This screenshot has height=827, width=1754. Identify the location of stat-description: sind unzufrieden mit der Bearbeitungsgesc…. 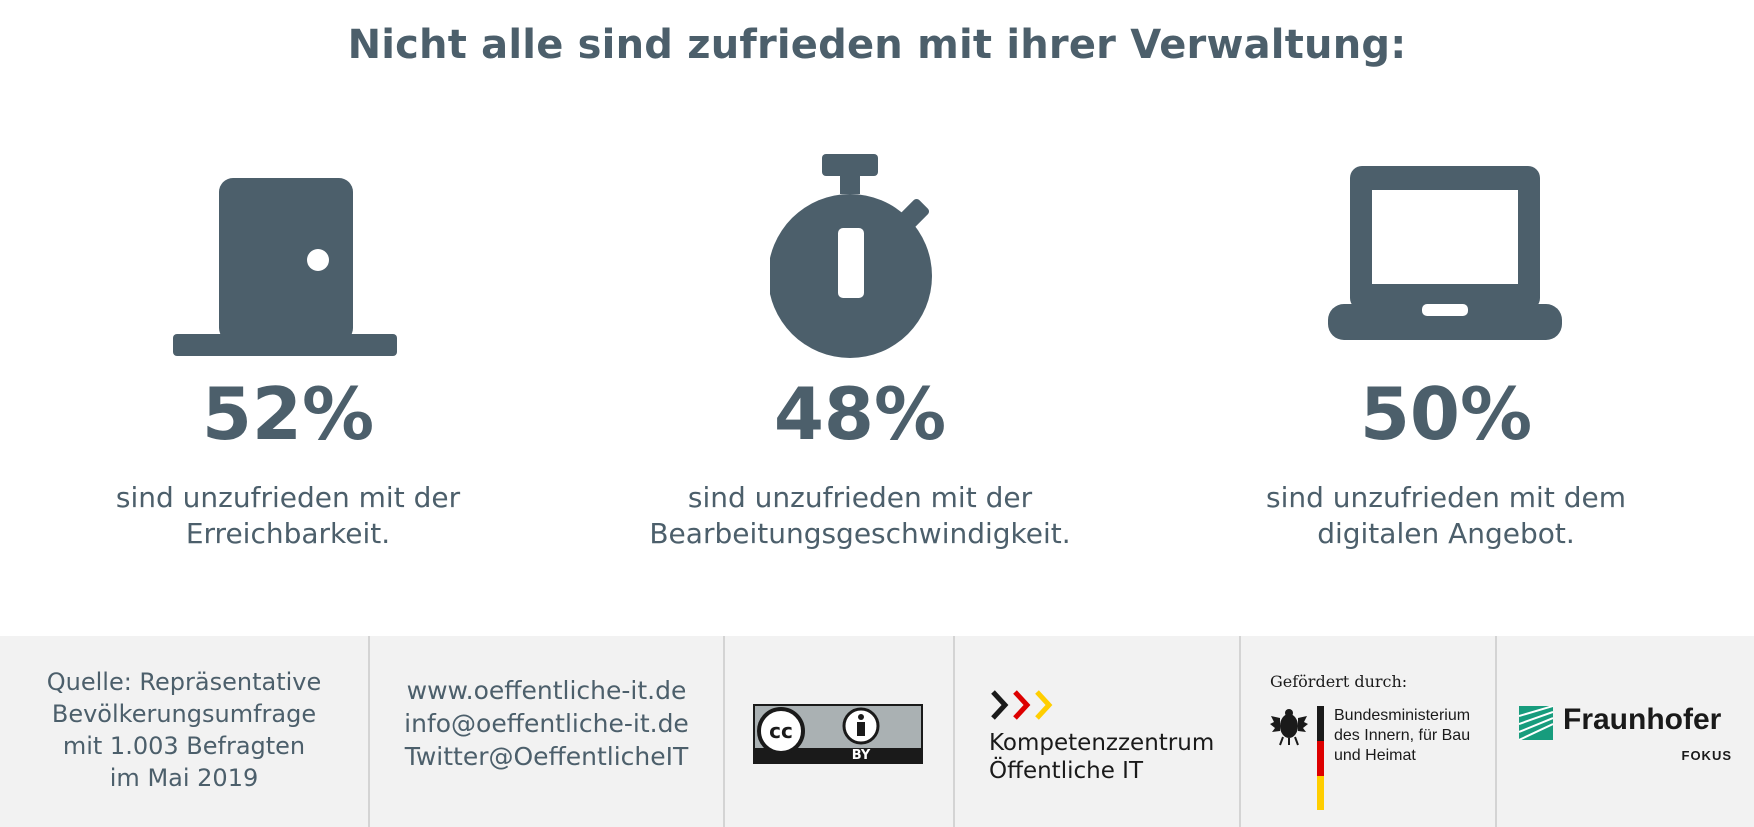
(860, 515).